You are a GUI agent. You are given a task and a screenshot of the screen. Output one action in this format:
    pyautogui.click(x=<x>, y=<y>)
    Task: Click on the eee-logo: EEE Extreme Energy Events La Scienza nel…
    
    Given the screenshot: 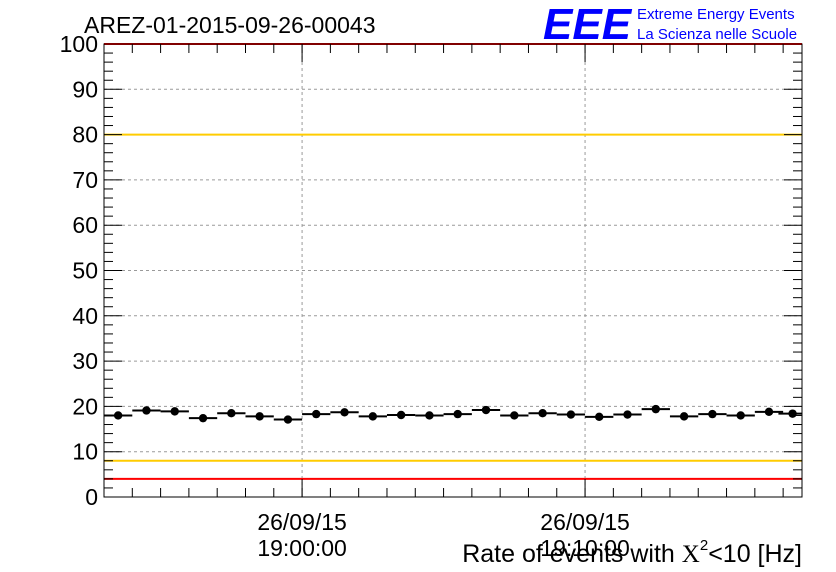 What is the action you would take?
    pyautogui.click(x=670, y=24)
    